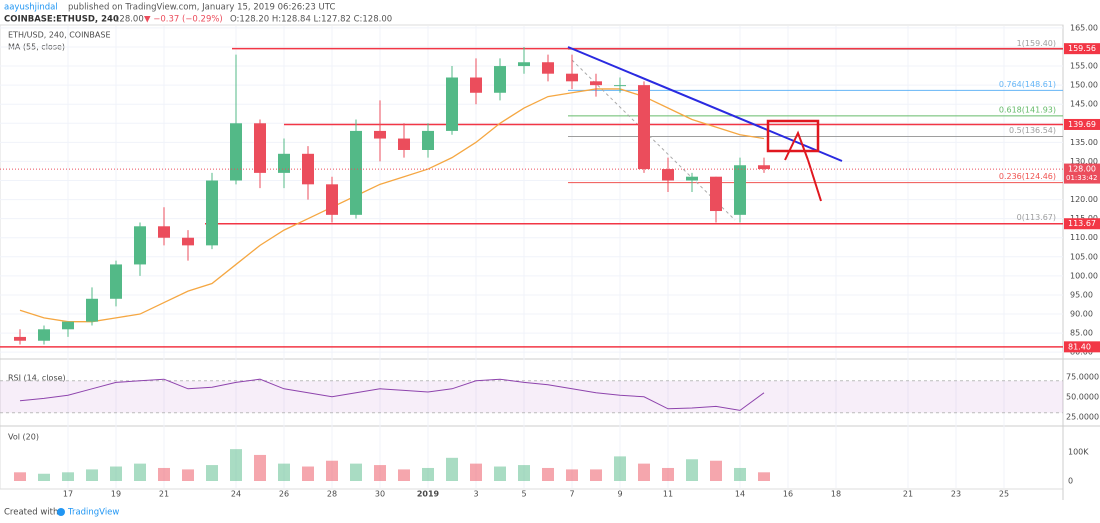 This screenshot has height=523, width=1100. What do you see at coordinates (1082, 416) in the screenshot?
I see `rsi-tick-label: 25.0000` at bounding box center [1082, 416].